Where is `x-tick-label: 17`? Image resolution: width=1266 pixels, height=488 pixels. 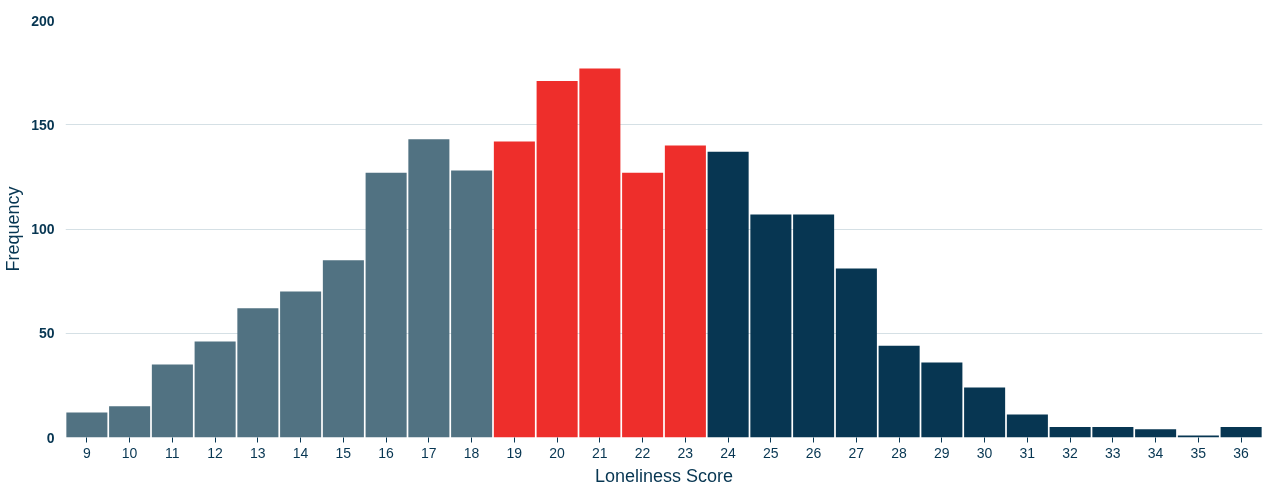 x-tick-label: 17 is located at coordinates (429, 452).